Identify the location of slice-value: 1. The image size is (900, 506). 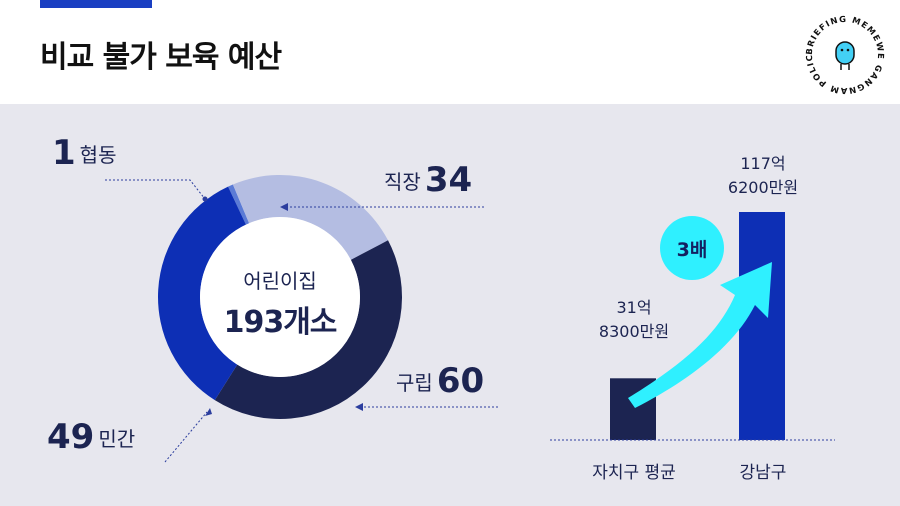
(64, 153).